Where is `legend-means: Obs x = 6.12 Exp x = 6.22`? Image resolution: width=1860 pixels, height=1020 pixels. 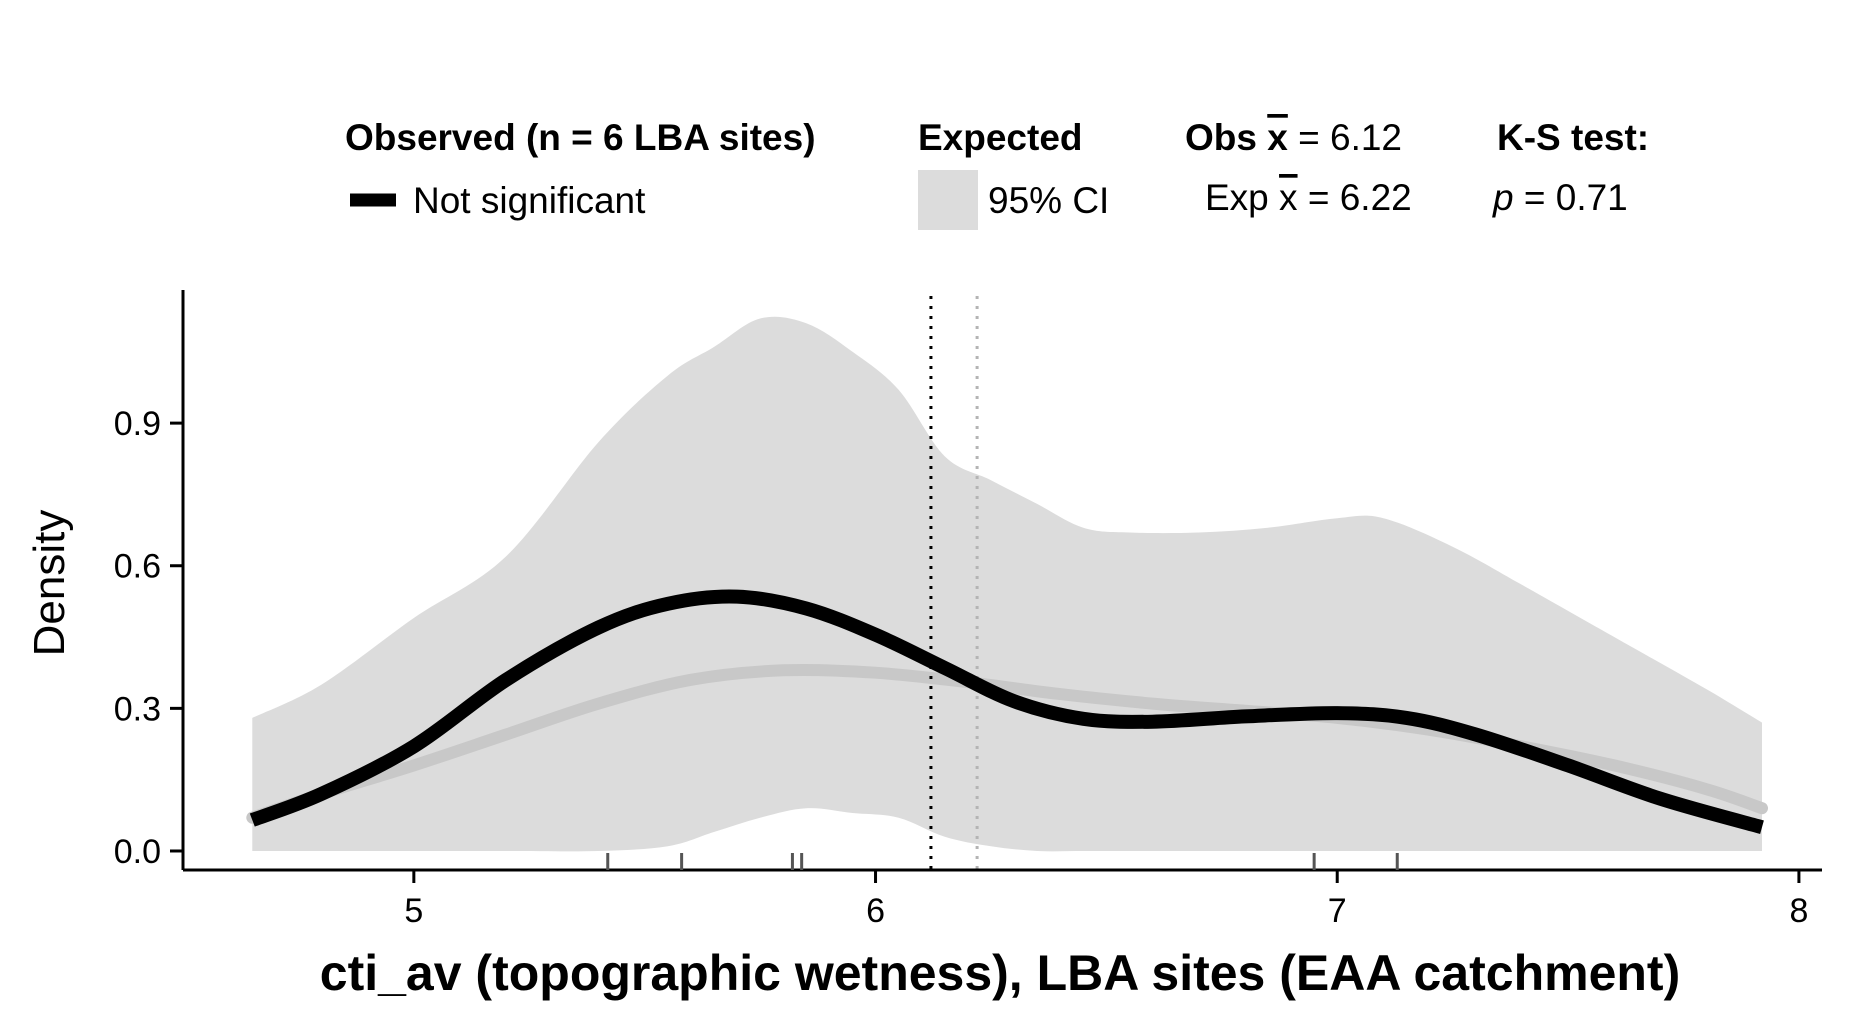 legend-means: Obs x = 6.12 Exp x = 6.22 is located at coordinates (1298, 167).